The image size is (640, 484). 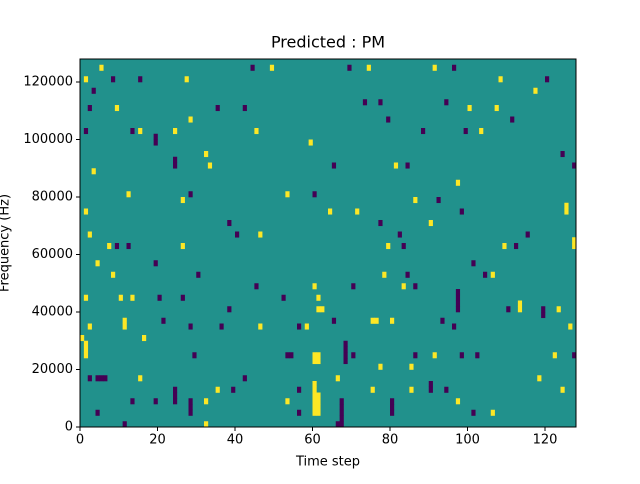 I want to click on y-tick-label: 20000, so click(x=52, y=369).